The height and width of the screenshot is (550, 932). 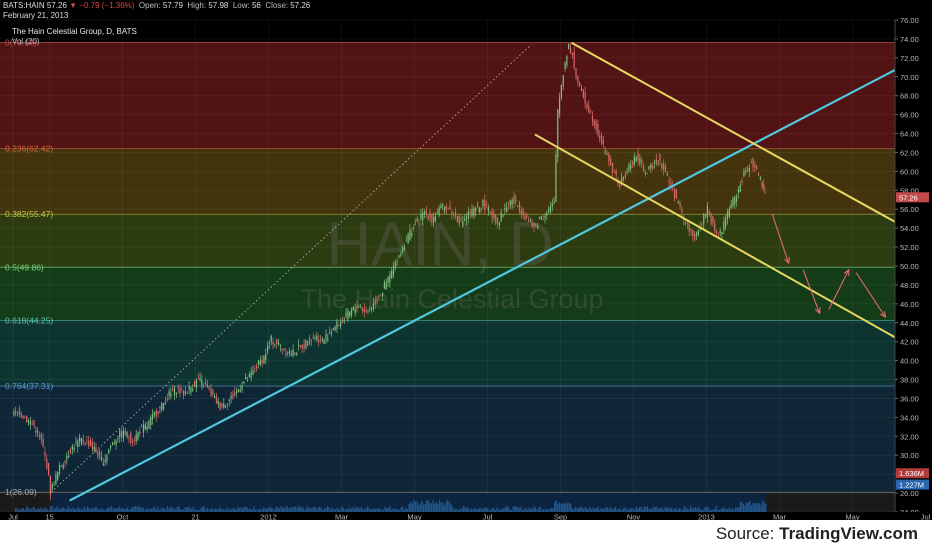 What do you see at coordinates (26, 41) in the screenshot?
I see `volume-legend: Vol (20)` at bounding box center [26, 41].